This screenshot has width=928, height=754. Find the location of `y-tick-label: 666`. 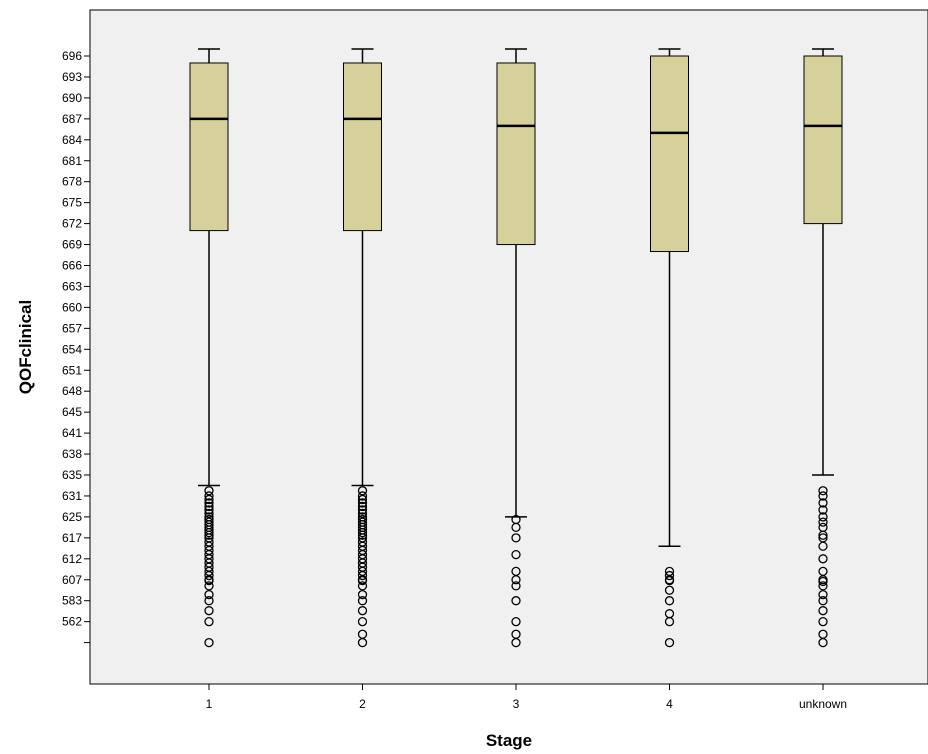

y-tick-label: 666 is located at coordinates (72, 266).